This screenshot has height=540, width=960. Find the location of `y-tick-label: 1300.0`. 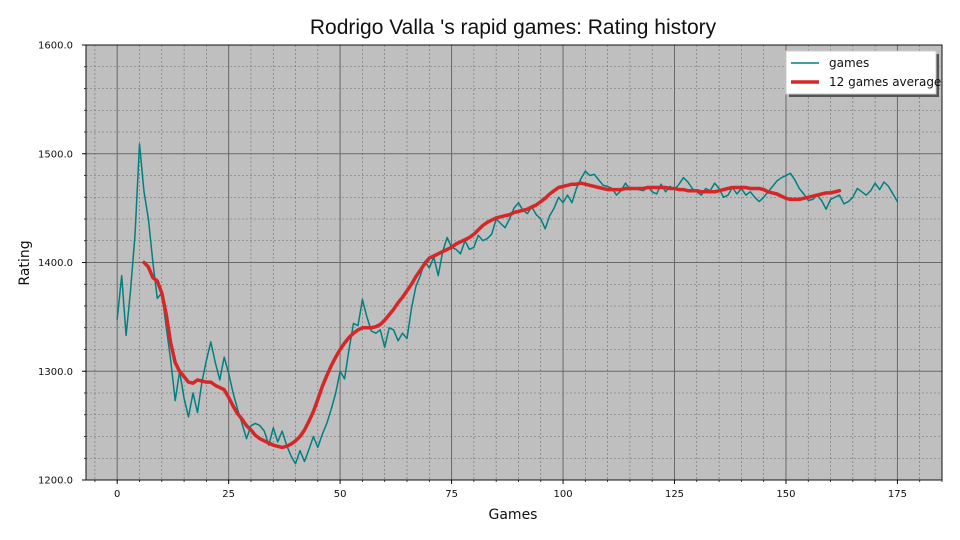

y-tick-label: 1300.0 is located at coordinates (55, 372).